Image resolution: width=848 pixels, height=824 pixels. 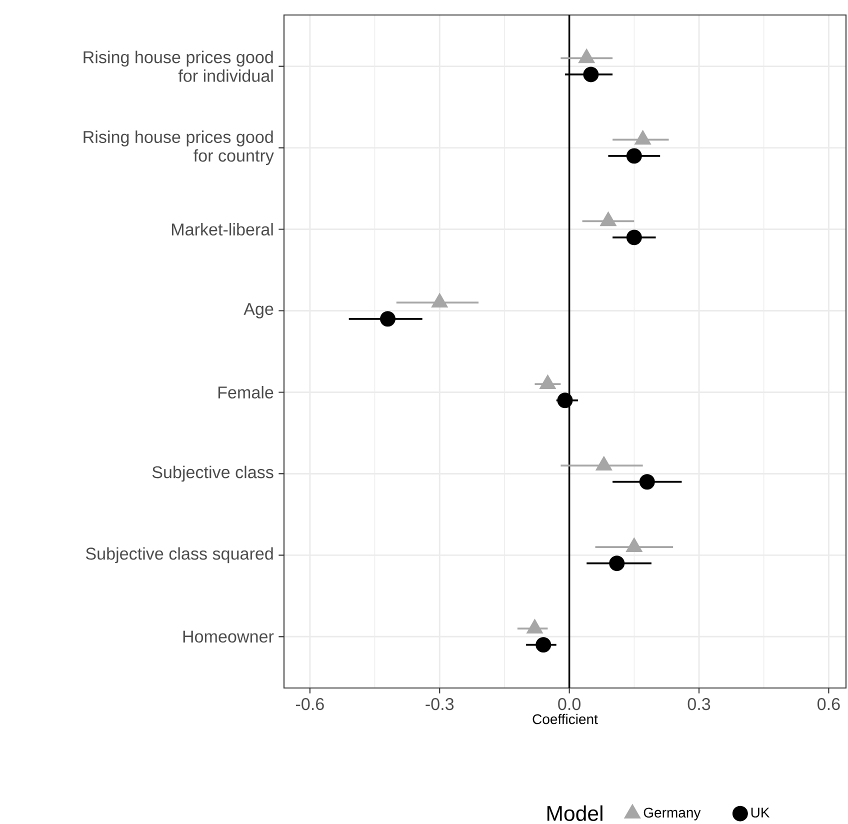 What do you see at coordinates (179, 555) in the screenshot?
I see `y-tick-label: Subjective class squared` at bounding box center [179, 555].